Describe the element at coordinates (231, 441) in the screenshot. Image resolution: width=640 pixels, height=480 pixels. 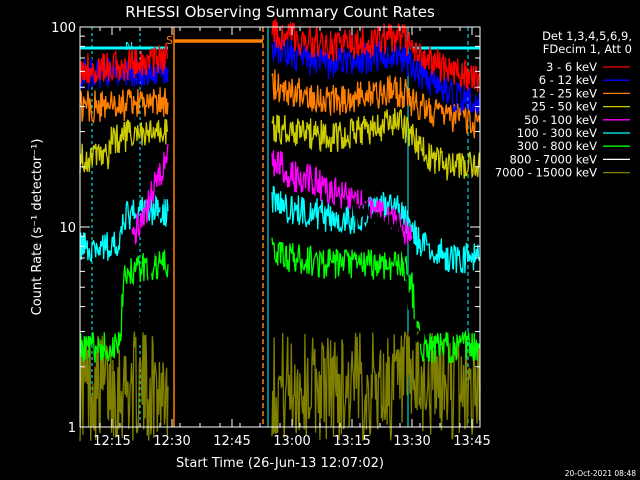
I see `x-tick-label-2: 12:45` at that location.